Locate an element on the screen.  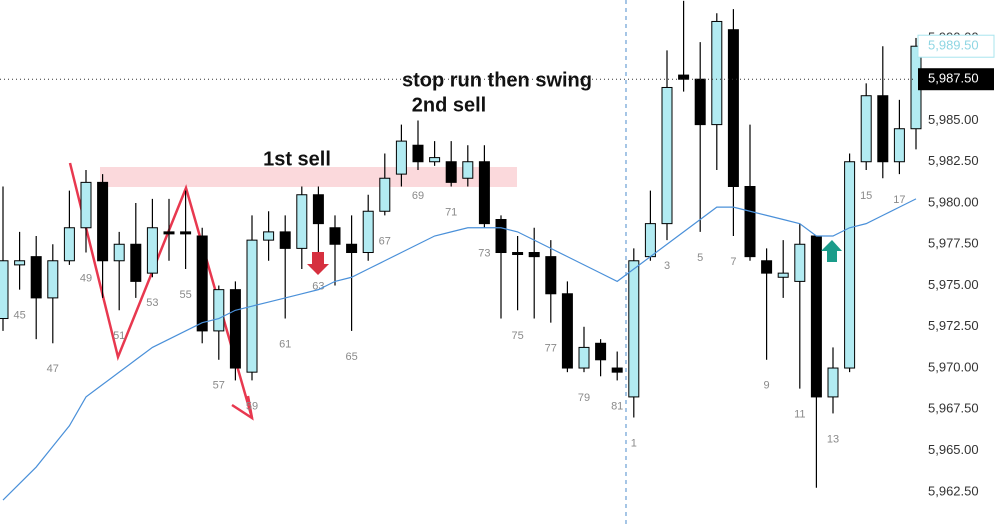
y-tick-label: 5,982.50 is located at coordinates (953, 160).